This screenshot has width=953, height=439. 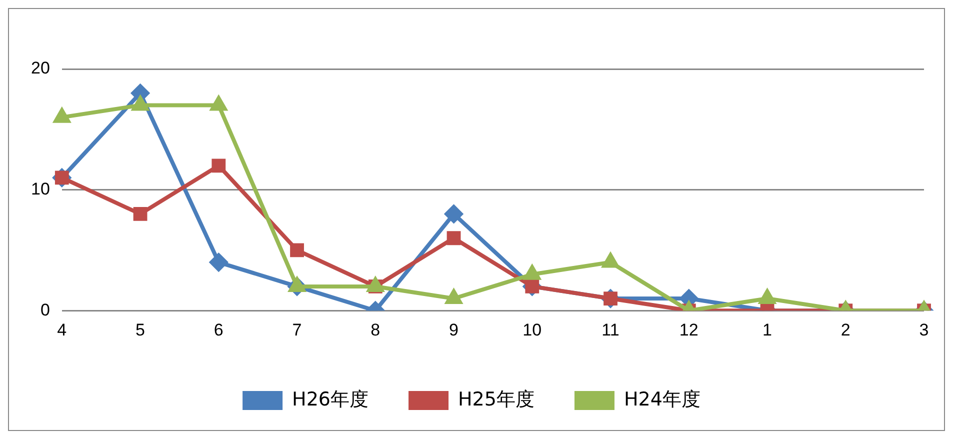 What do you see at coordinates (532, 330) in the screenshot?
I see `x-tick-label: 10` at bounding box center [532, 330].